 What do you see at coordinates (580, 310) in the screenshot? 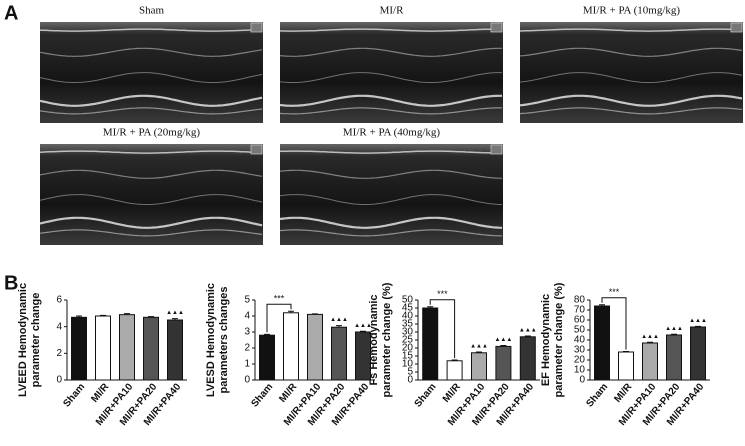
I see `y-tick-label: 70` at bounding box center [580, 310].